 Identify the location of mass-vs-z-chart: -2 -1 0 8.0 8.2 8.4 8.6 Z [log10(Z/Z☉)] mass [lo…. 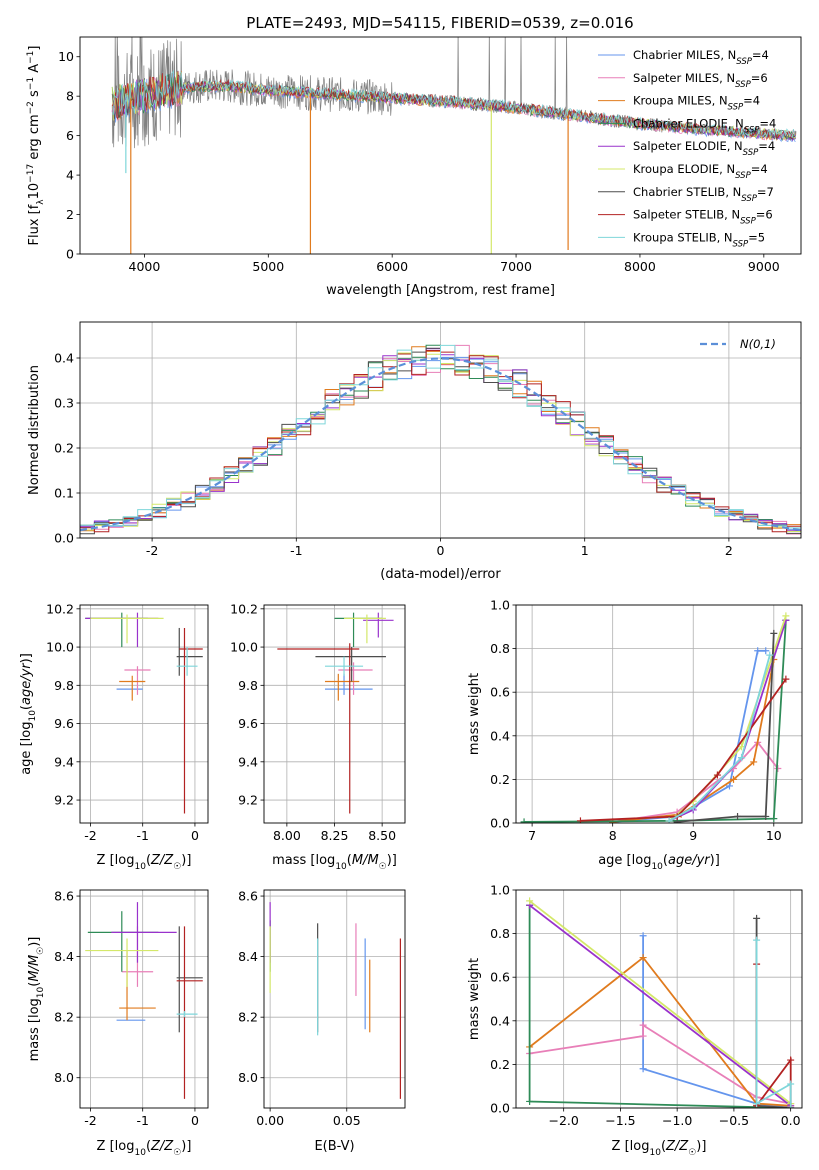
(118, 1023).